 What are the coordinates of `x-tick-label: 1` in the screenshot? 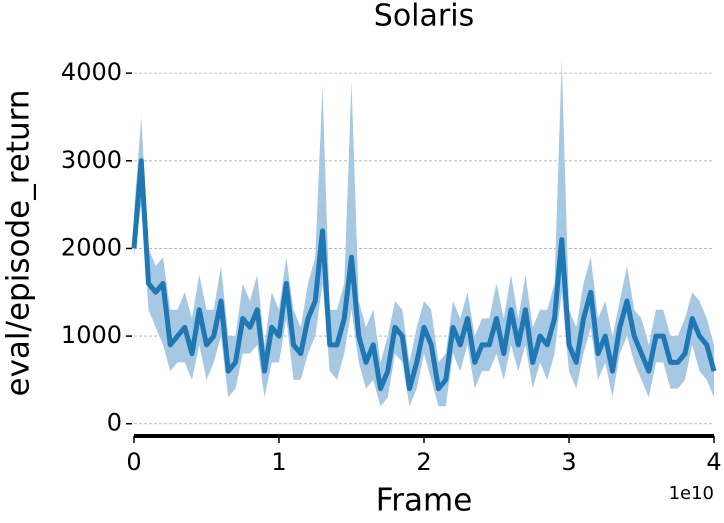 It's located at (278, 462).